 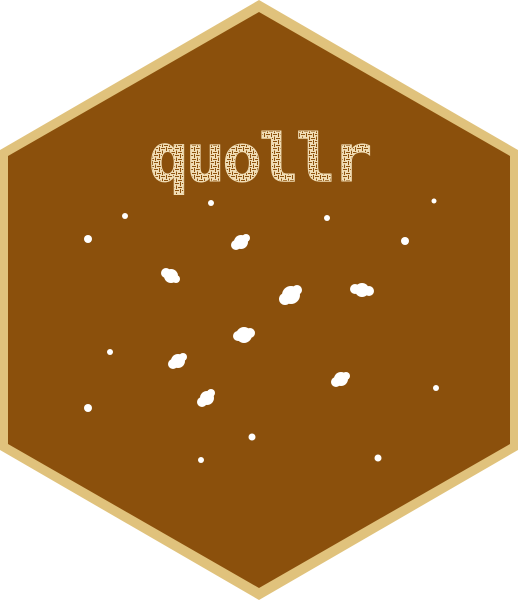 What do you see at coordinates (260, 158) in the screenshot?
I see `logo-title: quollr` at bounding box center [260, 158].